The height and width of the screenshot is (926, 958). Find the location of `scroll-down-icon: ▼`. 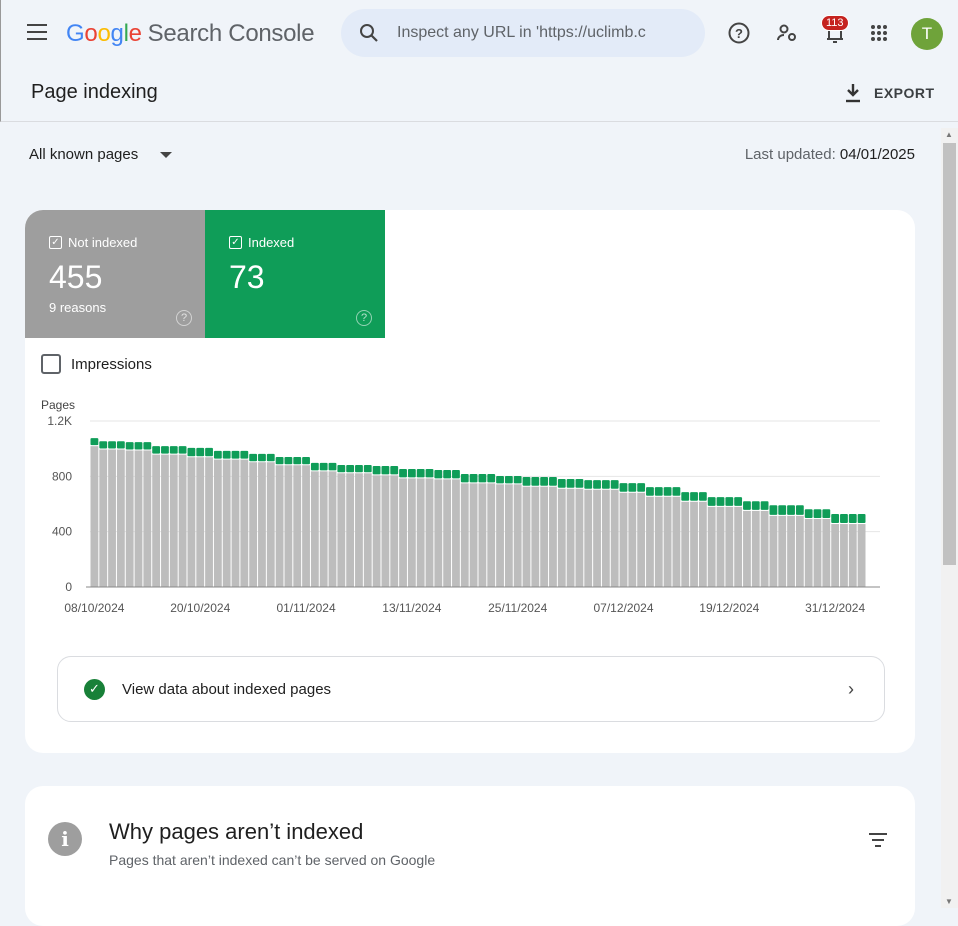

scroll-down-icon: ▼ is located at coordinates (949, 901).